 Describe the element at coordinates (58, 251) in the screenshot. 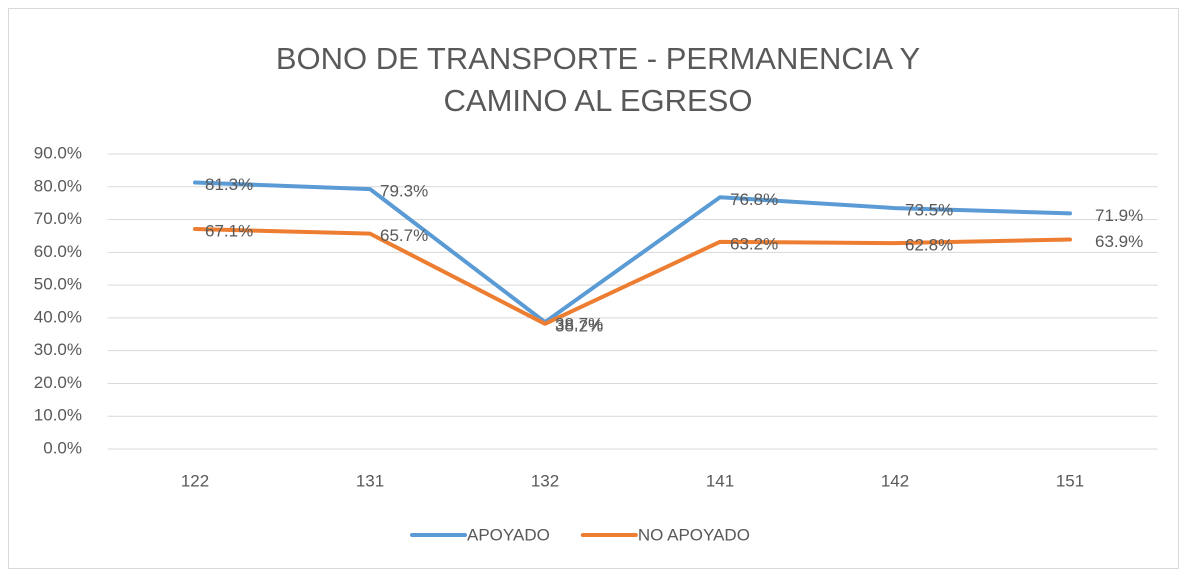

I see `y-tick-label: 60.0%` at that location.